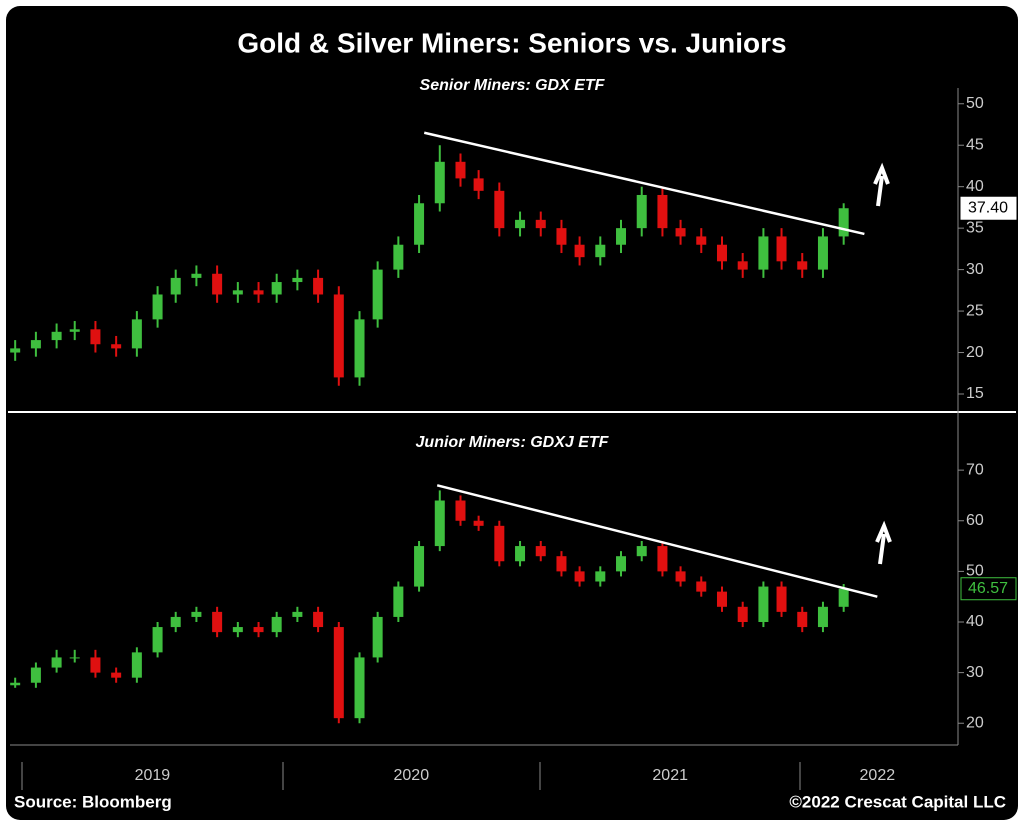 This screenshot has width=1024, height=826. I want to click on source: Source: Bloomberg, so click(93, 801).